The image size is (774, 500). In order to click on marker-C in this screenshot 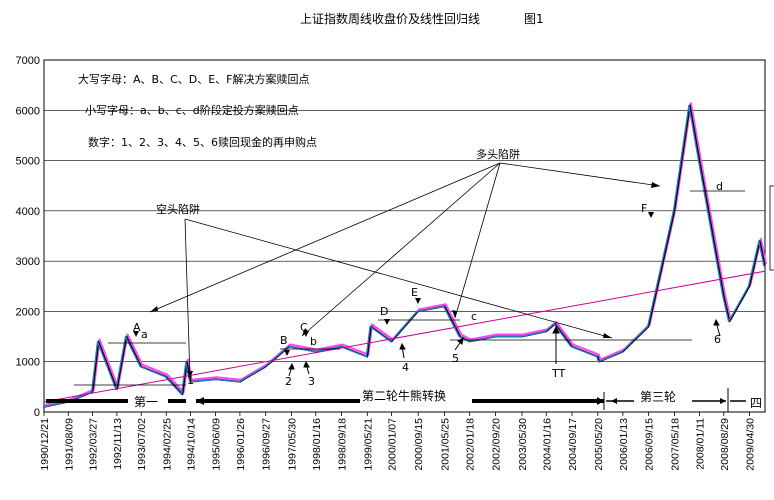, I will do `click(306, 334)`.